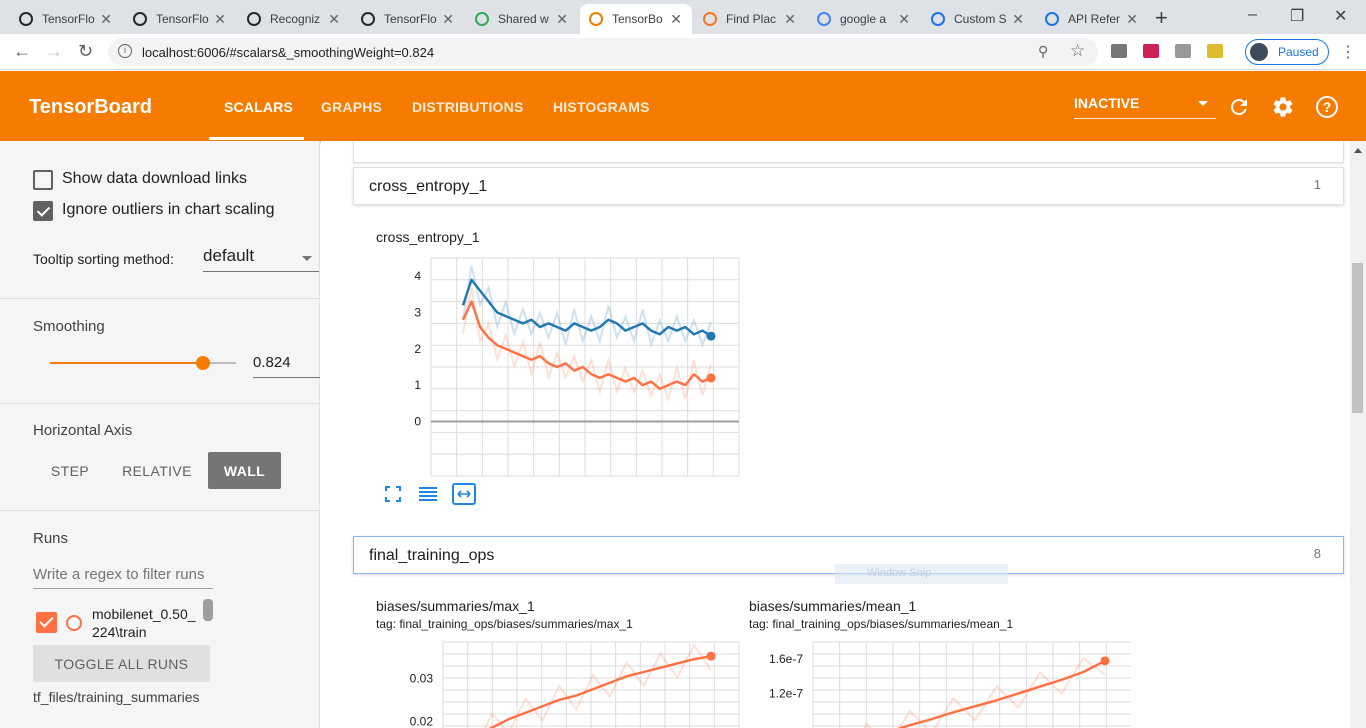 The width and height of the screenshot is (1366, 728). Describe the element at coordinates (121, 663) in the screenshot. I see `toggle-all-runs-button: TOGGLE ALL RUNS` at that location.